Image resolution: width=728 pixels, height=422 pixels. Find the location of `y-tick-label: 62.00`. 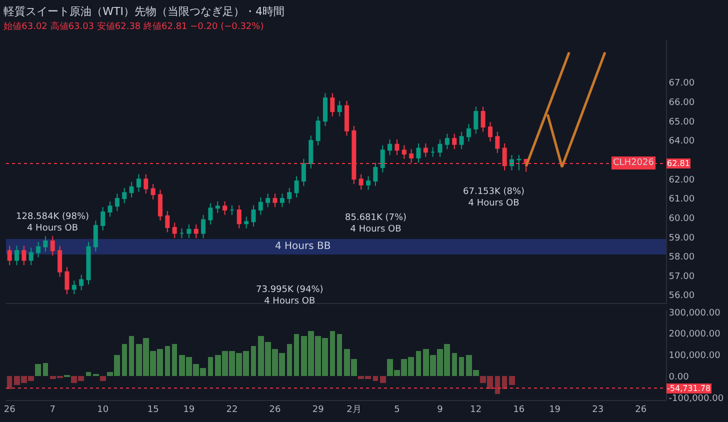

y-tick-label: 62.00 is located at coordinates (681, 180).